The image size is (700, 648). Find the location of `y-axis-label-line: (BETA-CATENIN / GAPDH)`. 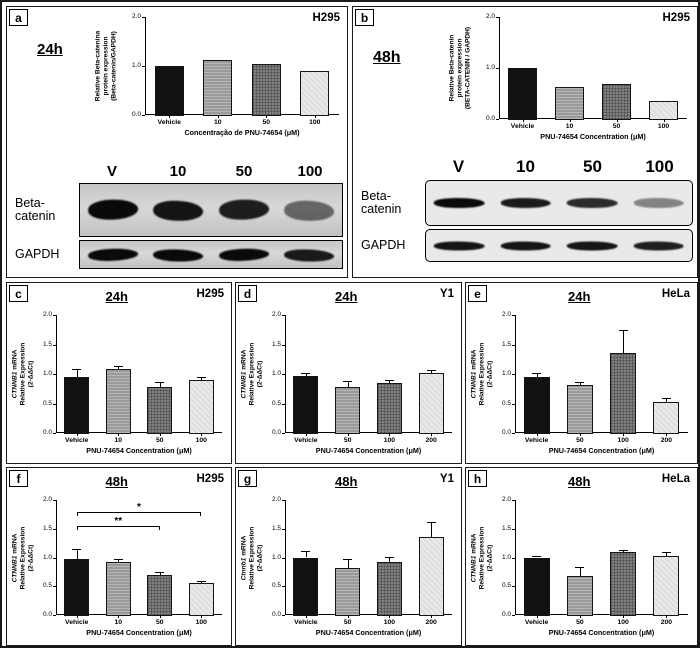

y-axis-label-line: (BETA-CATENIN / GAPDH) is located at coordinates (467, 68).